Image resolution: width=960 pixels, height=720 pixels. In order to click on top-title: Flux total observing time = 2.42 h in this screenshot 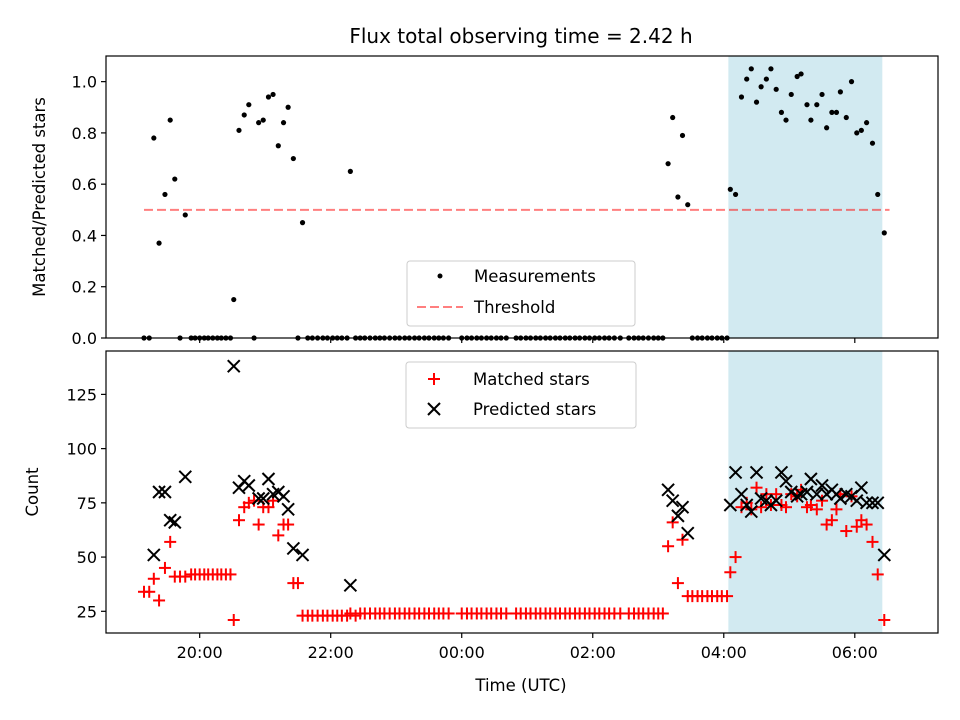, I will do `click(520, 36)`.